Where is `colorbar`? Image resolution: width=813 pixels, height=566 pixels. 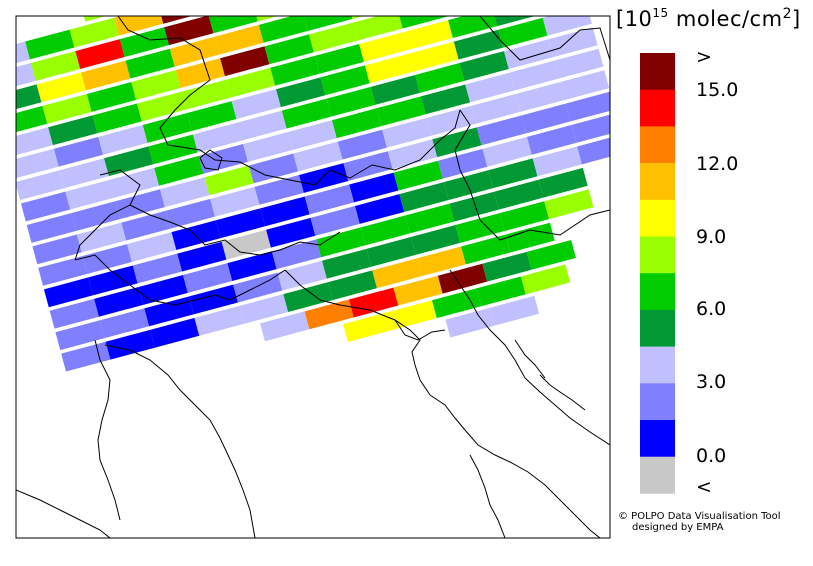
colorbar is located at coordinates (657, 273).